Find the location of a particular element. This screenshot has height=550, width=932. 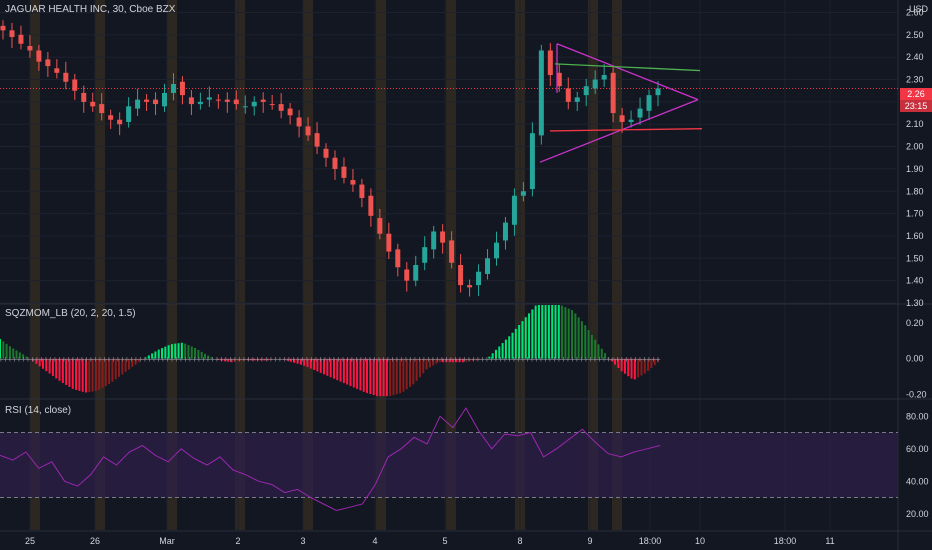

price-tick-label: 2.50 is located at coordinates (915, 35).